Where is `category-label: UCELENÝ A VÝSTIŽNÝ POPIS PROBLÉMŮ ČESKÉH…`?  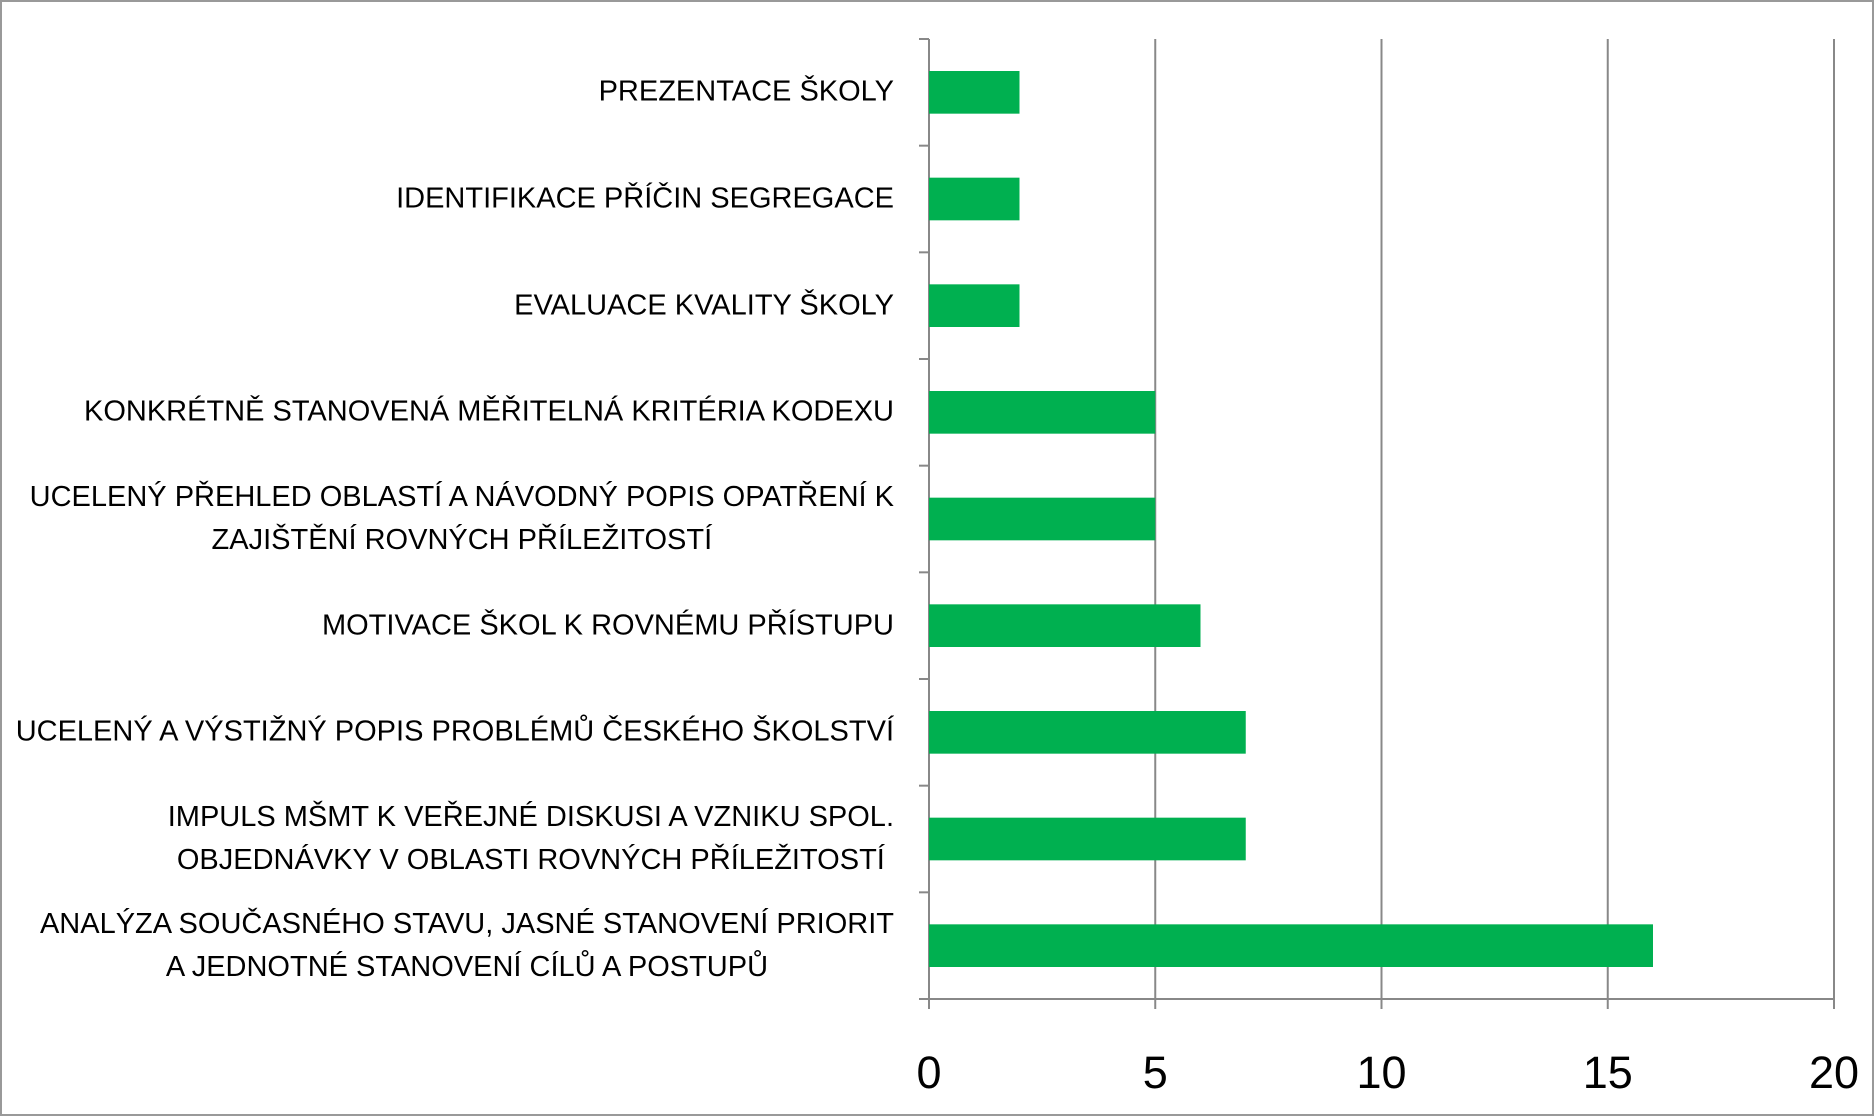 category-label: UCELENÝ A VÝSTIŽNÝ POPIS PROBLÉMŮ ČESKÉH… is located at coordinates (454, 731).